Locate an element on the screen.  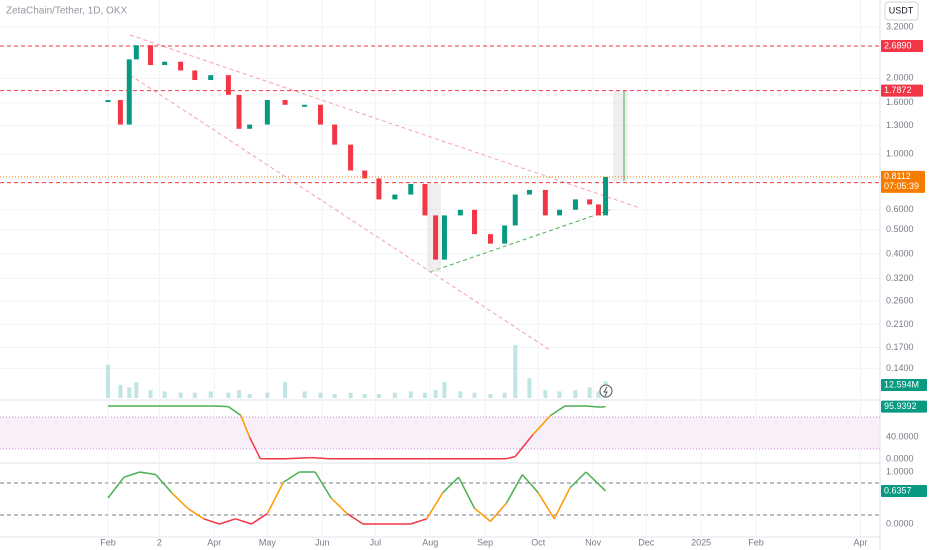
y-tick-label: 1.0000 is located at coordinates (900, 153).